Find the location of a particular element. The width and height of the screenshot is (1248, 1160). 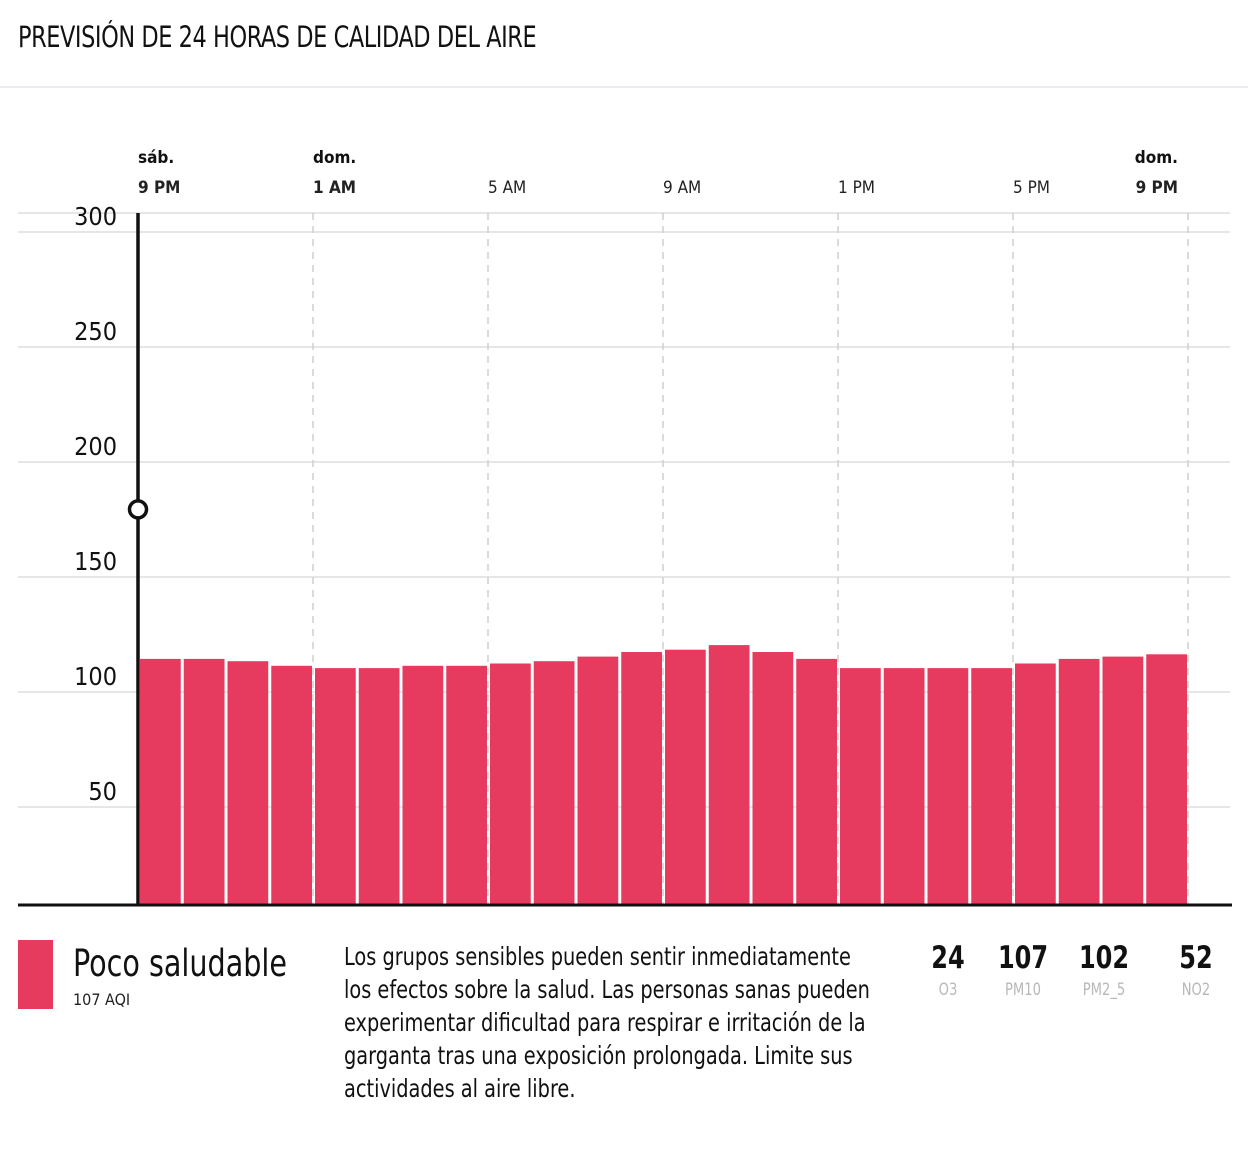

pollutant-pm2-5: 102 PM2_5 is located at coordinates (1104, 970).